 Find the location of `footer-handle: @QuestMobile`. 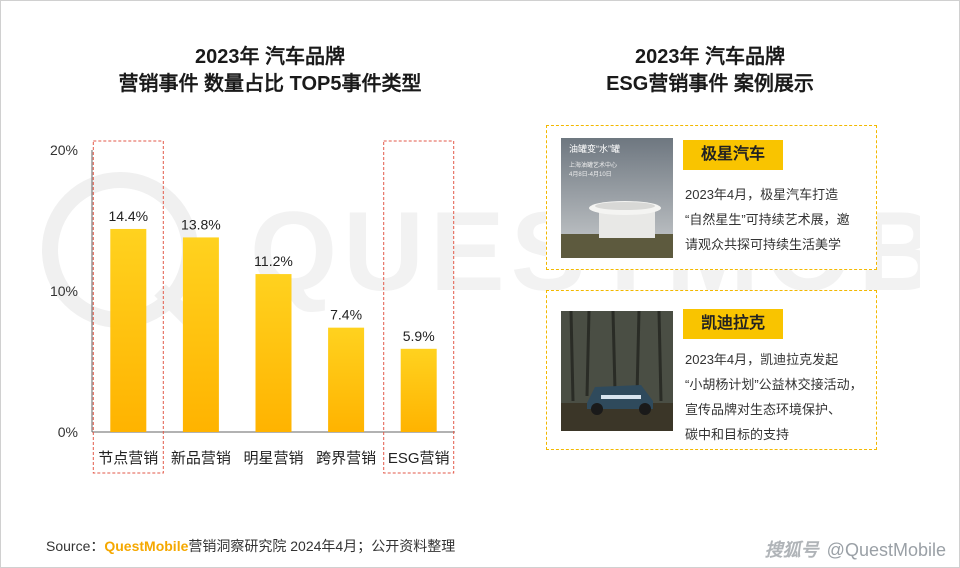

footer-handle: @QuestMobile is located at coordinates (886, 550).